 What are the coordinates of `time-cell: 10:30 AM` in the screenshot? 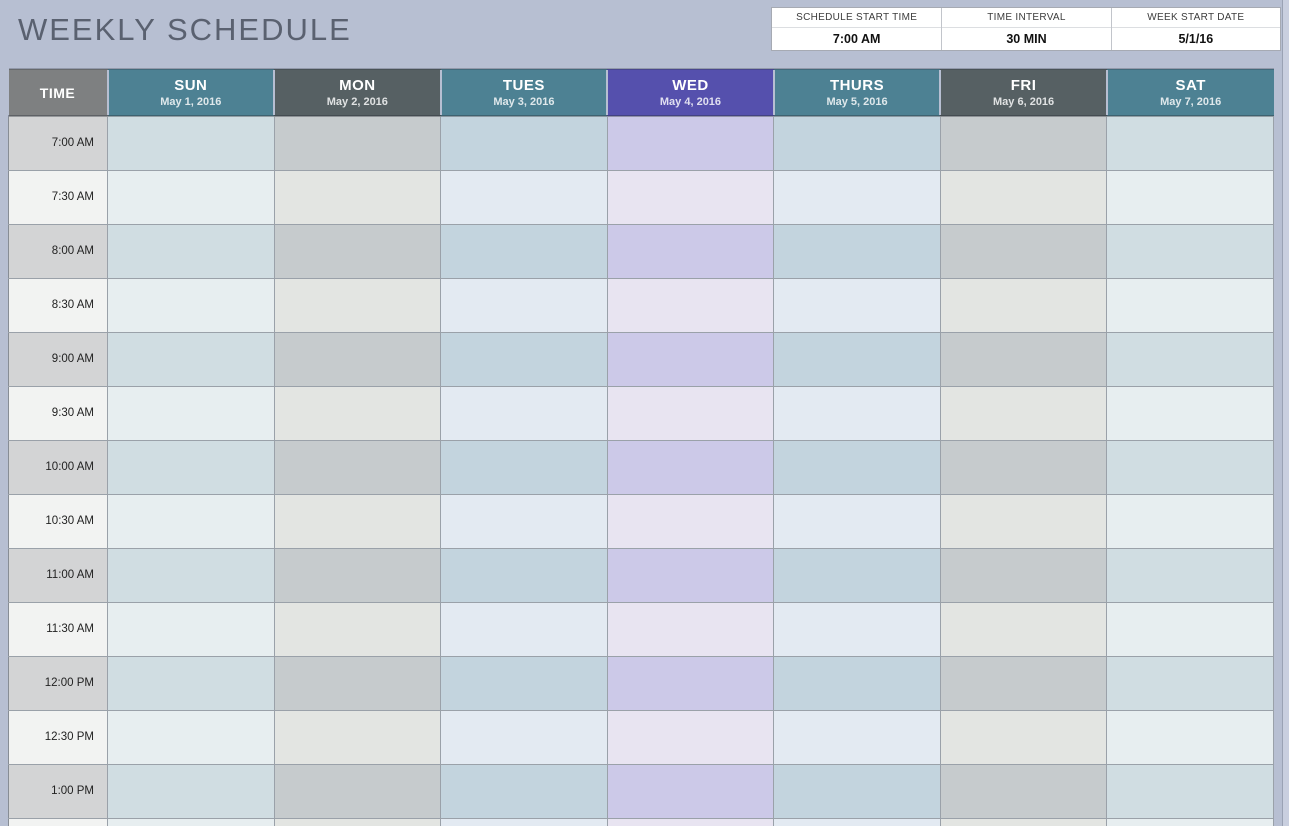 It's located at (58, 521).